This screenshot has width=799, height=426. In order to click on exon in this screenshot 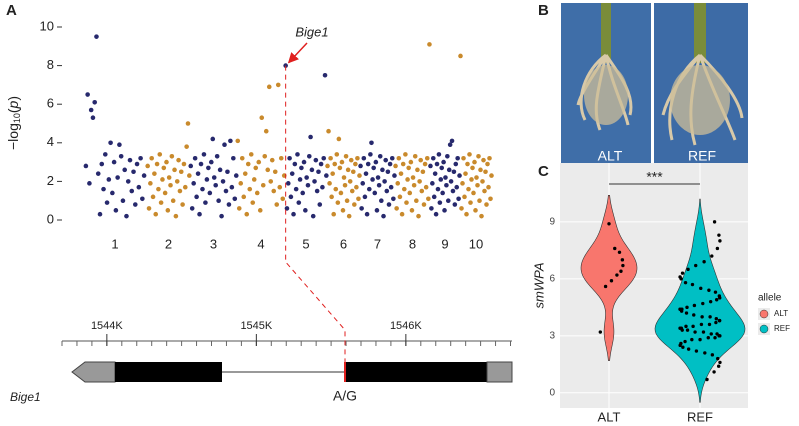, I will do `click(416, 372)`.